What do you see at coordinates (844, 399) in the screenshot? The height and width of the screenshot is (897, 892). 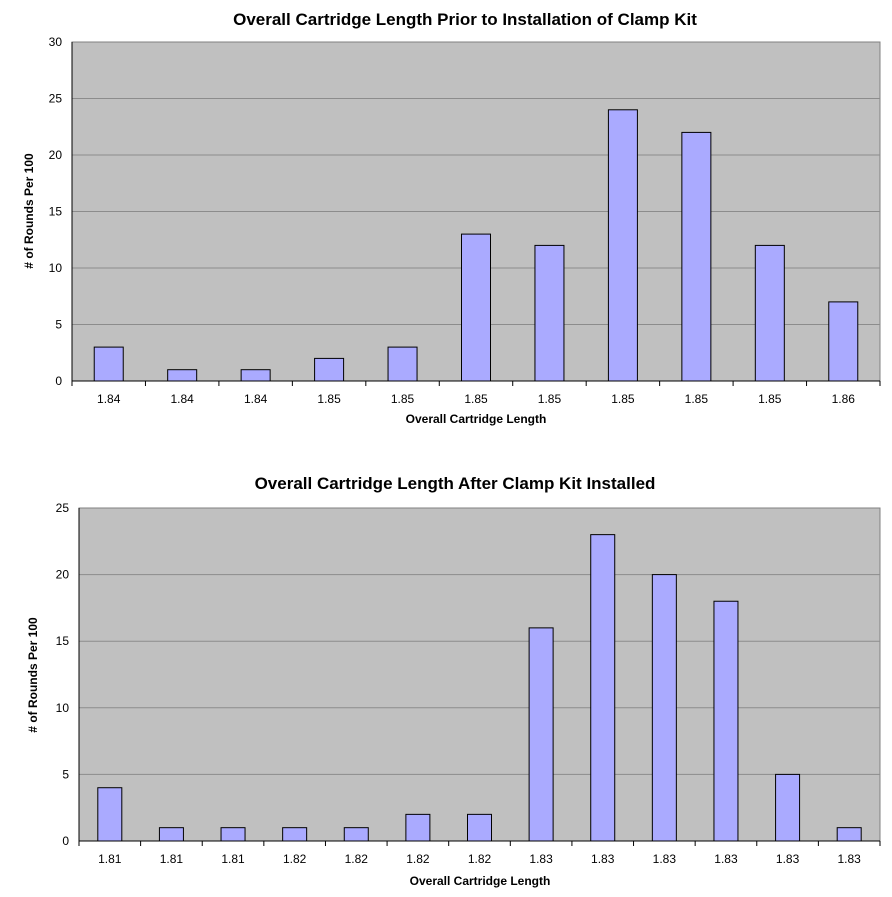 I see `x-tick-label: 1.86` at bounding box center [844, 399].